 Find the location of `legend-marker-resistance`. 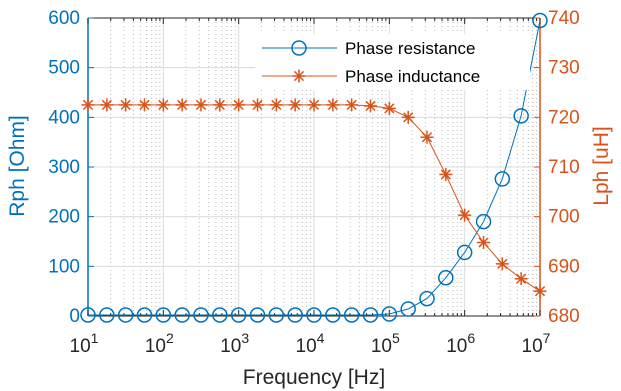

legend-marker-resistance is located at coordinates (299, 48).